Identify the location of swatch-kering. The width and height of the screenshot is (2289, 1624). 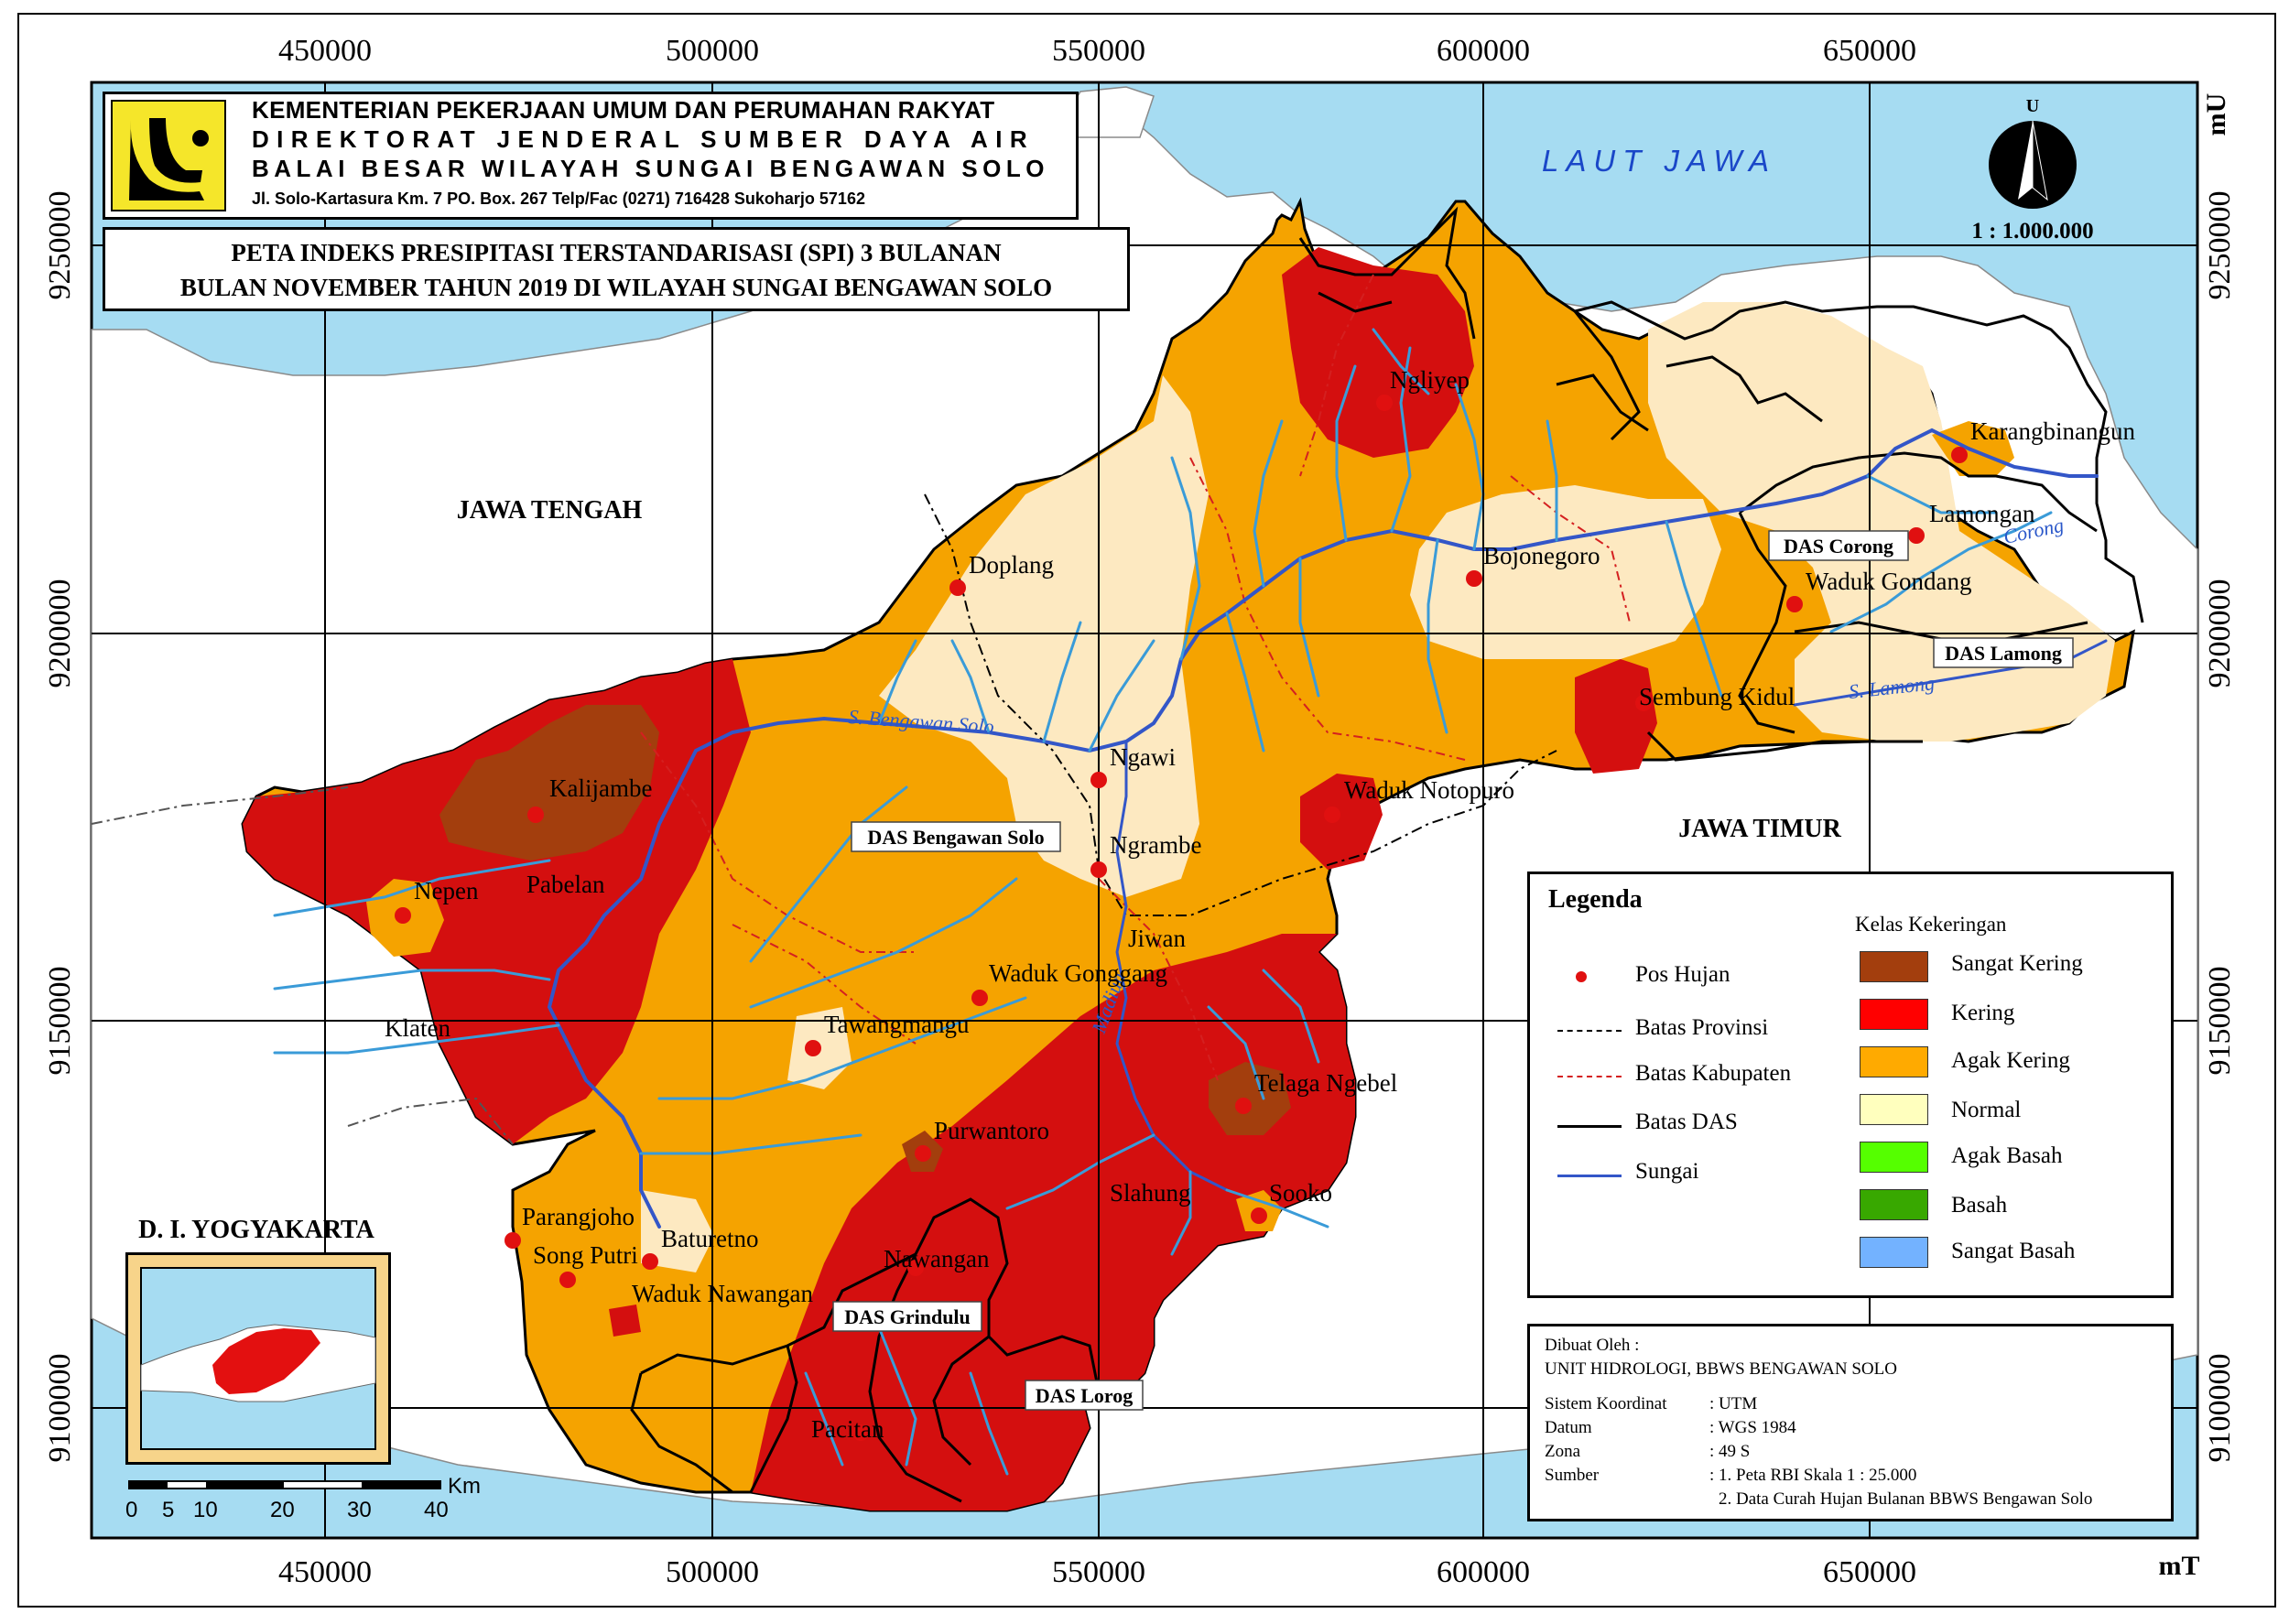
(1894, 1014).